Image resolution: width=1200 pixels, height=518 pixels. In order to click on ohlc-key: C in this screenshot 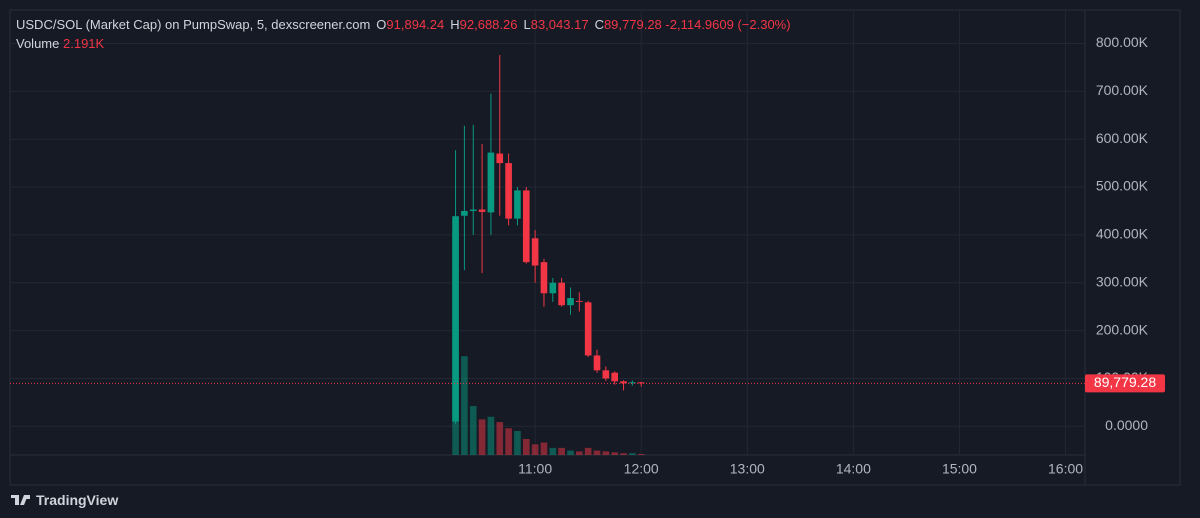, I will do `click(599, 24)`.